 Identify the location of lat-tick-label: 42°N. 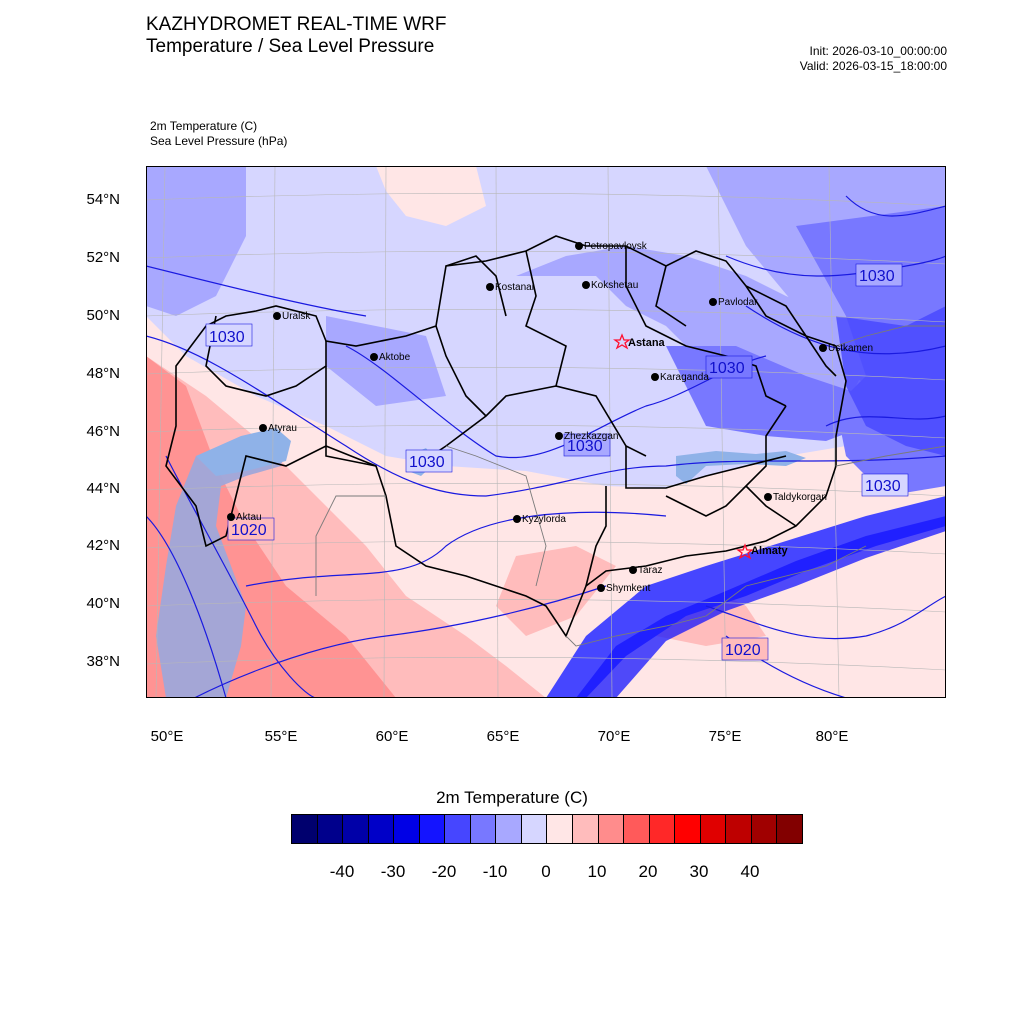
(103, 545).